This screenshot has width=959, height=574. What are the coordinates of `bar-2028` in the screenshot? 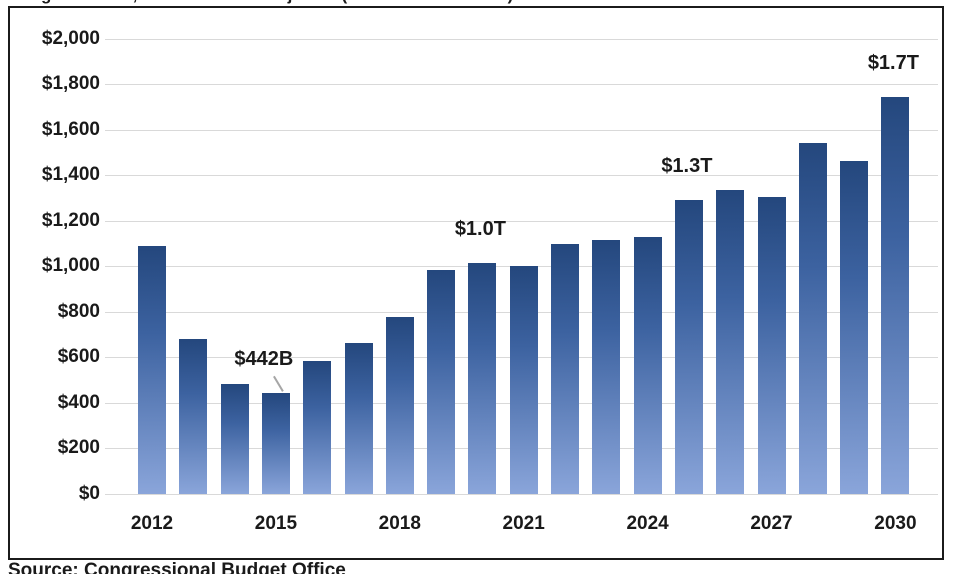 It's located at (812, 318).